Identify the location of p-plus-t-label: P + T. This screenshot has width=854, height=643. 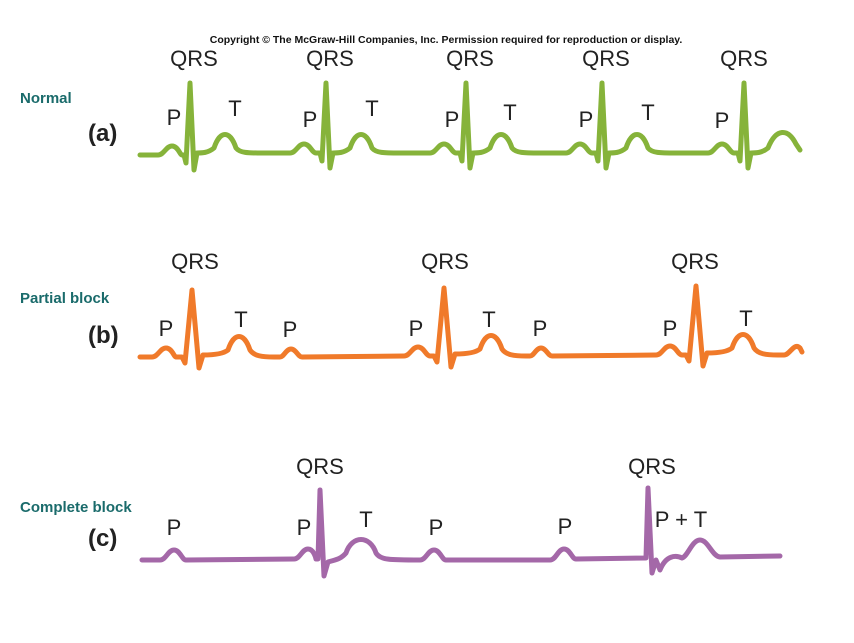
(681, 519).